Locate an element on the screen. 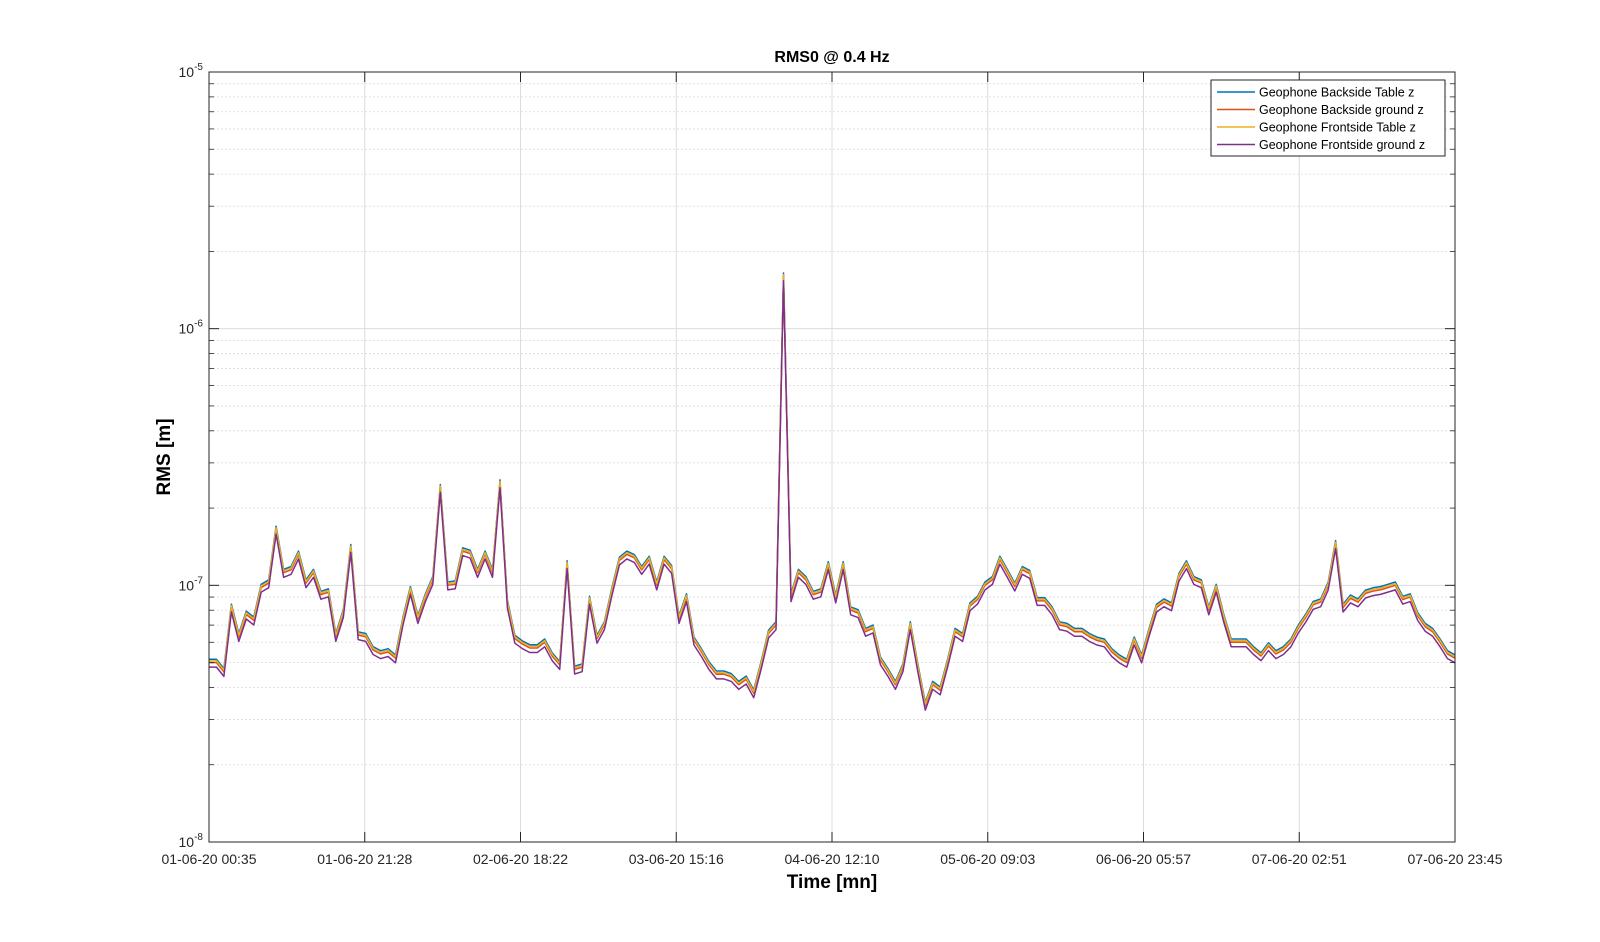 This screenshot has height=942, width=1600. x-tick-label: 02-06-20 18:22 is located at coordinates (520, 859).